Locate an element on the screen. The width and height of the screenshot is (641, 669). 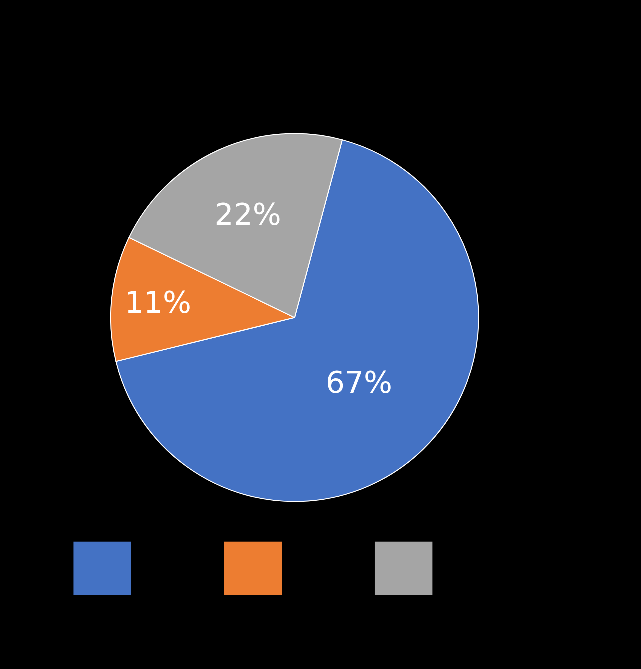
data-label: 11% is located at coordinates (158, 303).